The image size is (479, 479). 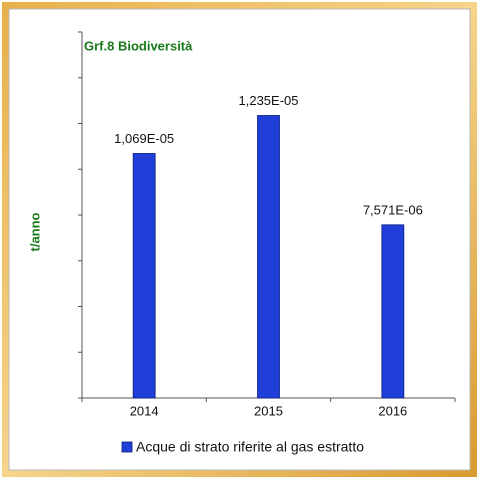 I want to click on data-label: 7,571E-06, so click(x=393, y=209).